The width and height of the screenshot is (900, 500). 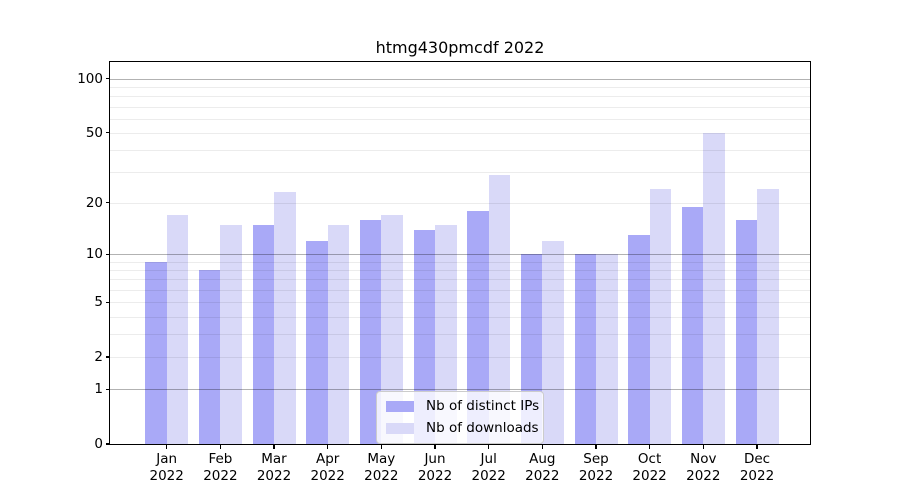 I want to click on x-tick-label: Nov 2022, so click(x=703, y=468).